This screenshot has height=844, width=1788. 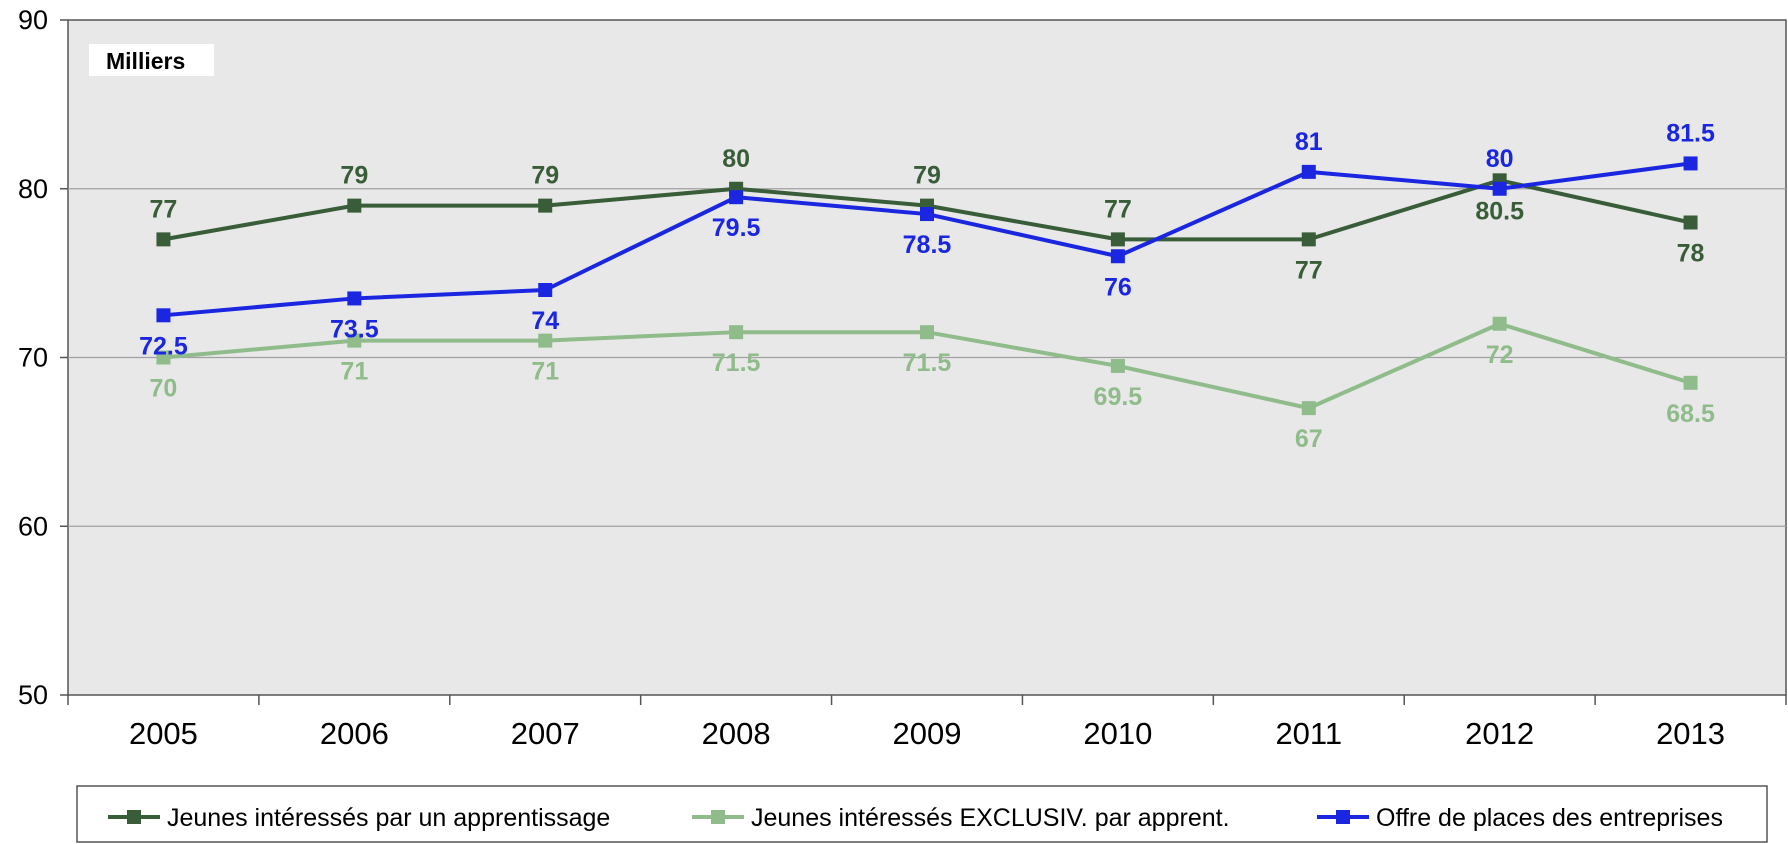 I want to click on unit-box: Milliers, so click(x=151, y=60).